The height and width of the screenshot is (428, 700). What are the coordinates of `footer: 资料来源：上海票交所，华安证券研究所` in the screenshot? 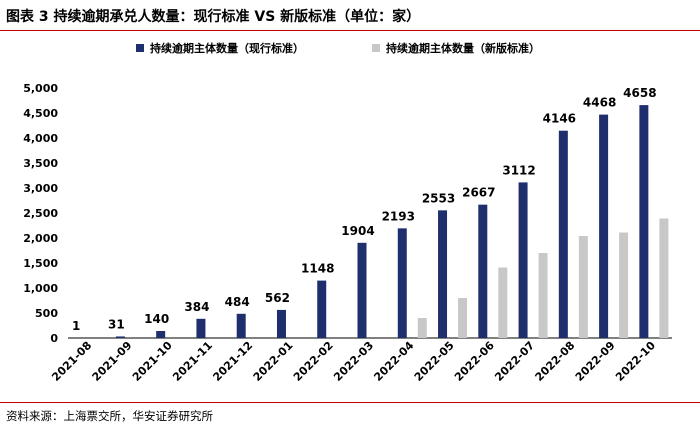 It's located at (350, 415).